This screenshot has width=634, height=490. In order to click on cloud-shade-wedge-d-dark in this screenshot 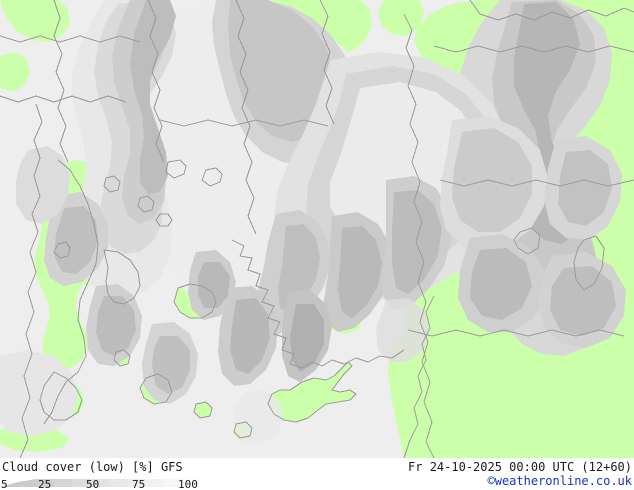, I will do `click(250, 336)`.